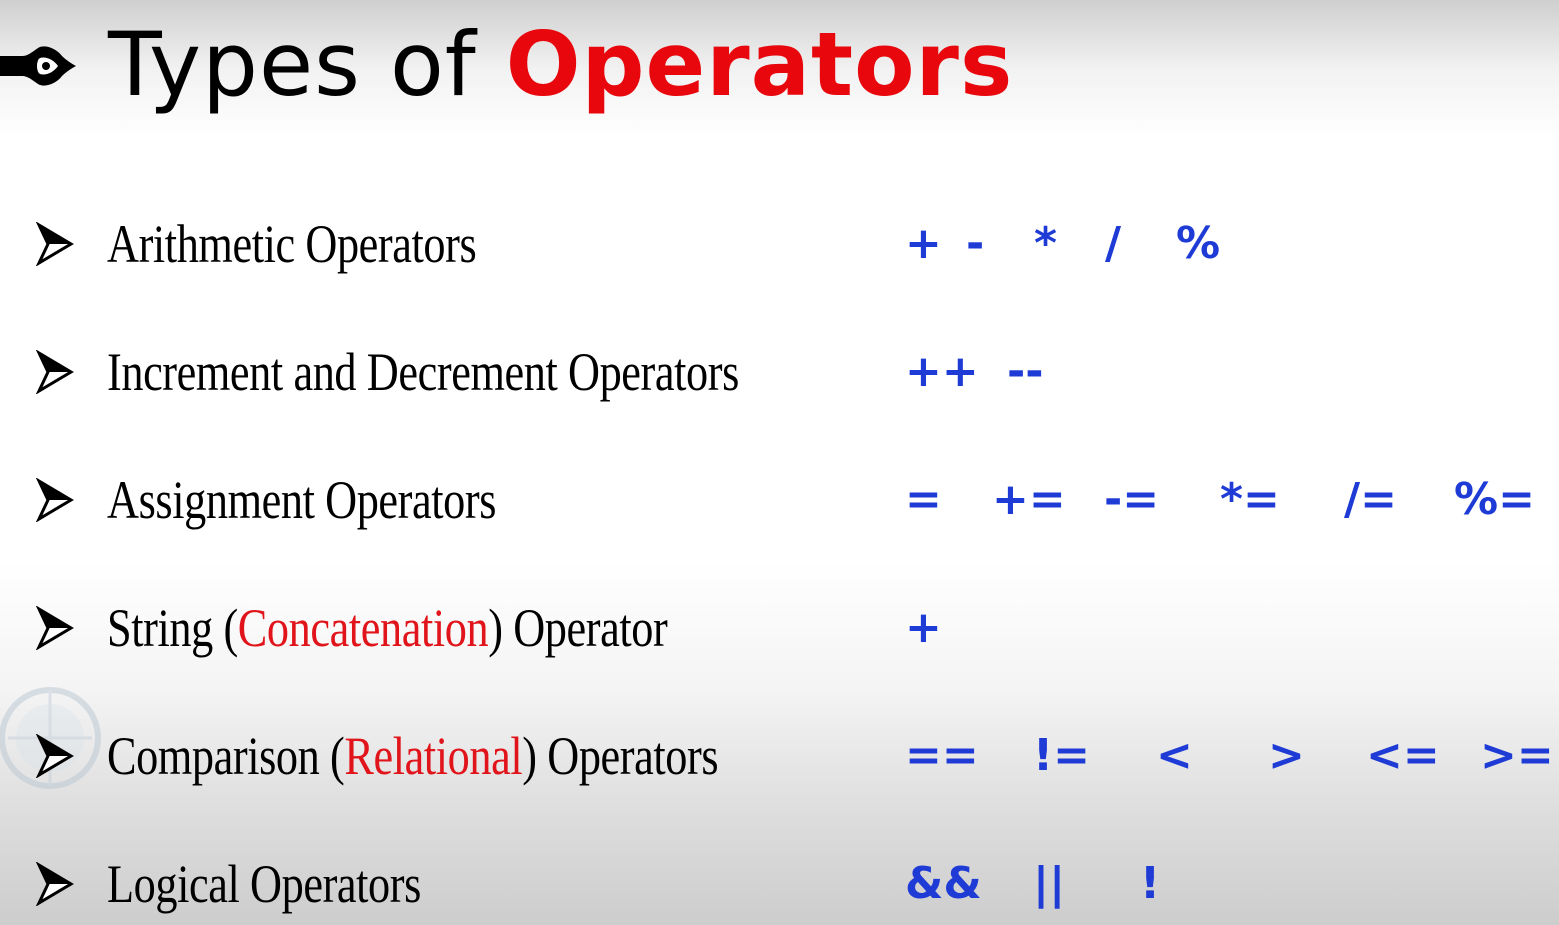 This screenshot has height=925, width=1559. Describe the element at coordinates (1198, 243) in the screenshot. I see `operator-symbol: %` at that location.